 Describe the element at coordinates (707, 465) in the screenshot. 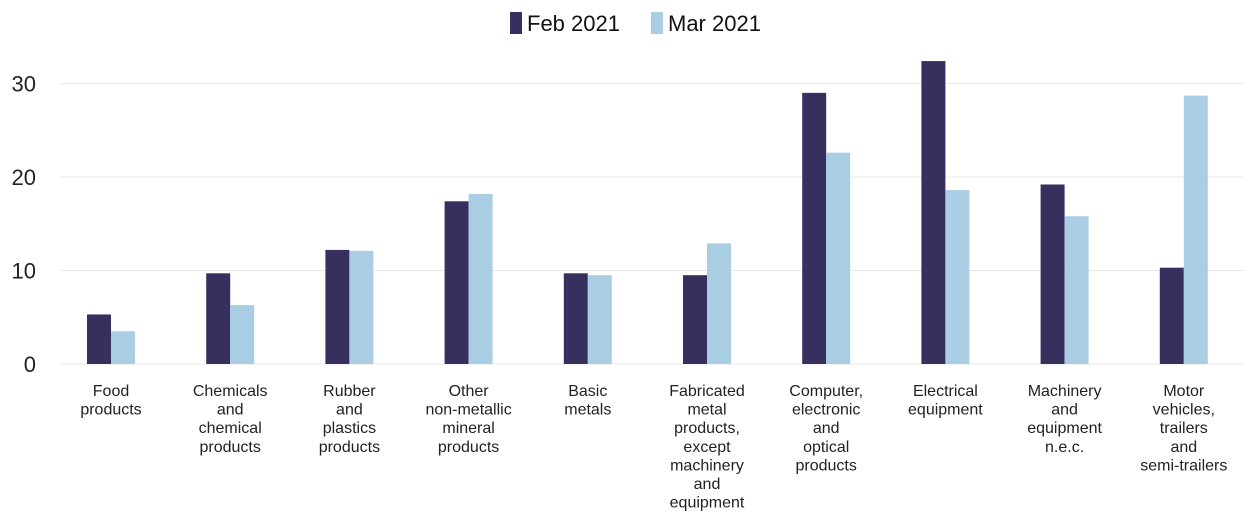

I see `x-category-label-line: machinery` at that location.